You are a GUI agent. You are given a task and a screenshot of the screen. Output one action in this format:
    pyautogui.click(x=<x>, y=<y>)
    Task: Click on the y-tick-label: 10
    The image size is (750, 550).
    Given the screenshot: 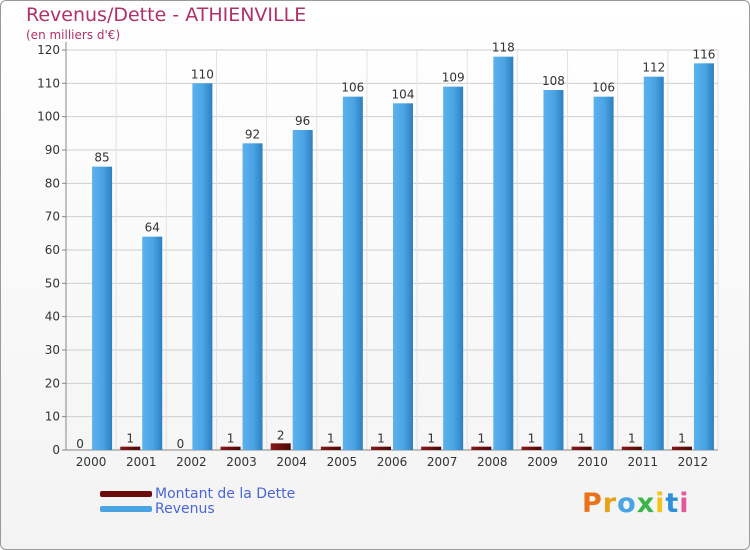 What is the action you would take?
    pyautogui.click(x=52, y=417)
    